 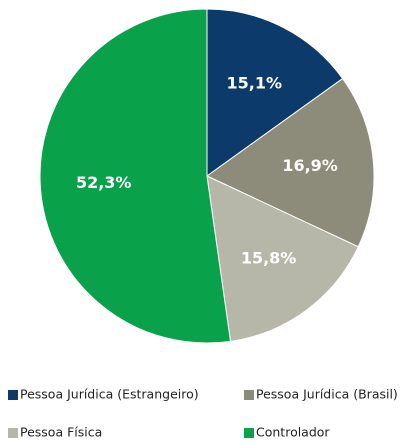 What do you see at coordinates (293, 432) in the screenshot?
I see `legend-label: Controlador` at bounding box center [293, 432].